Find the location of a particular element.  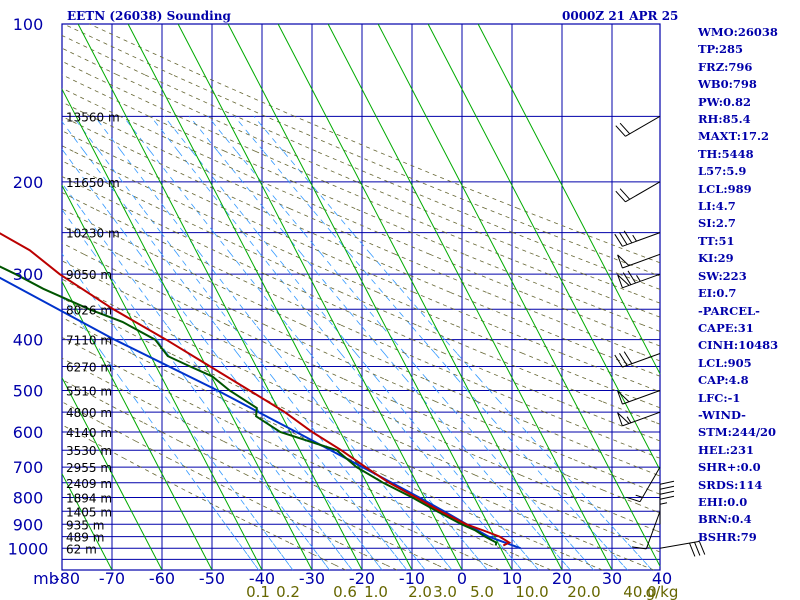

height-level-label: 4140 m is located at coordinates (89, 433).